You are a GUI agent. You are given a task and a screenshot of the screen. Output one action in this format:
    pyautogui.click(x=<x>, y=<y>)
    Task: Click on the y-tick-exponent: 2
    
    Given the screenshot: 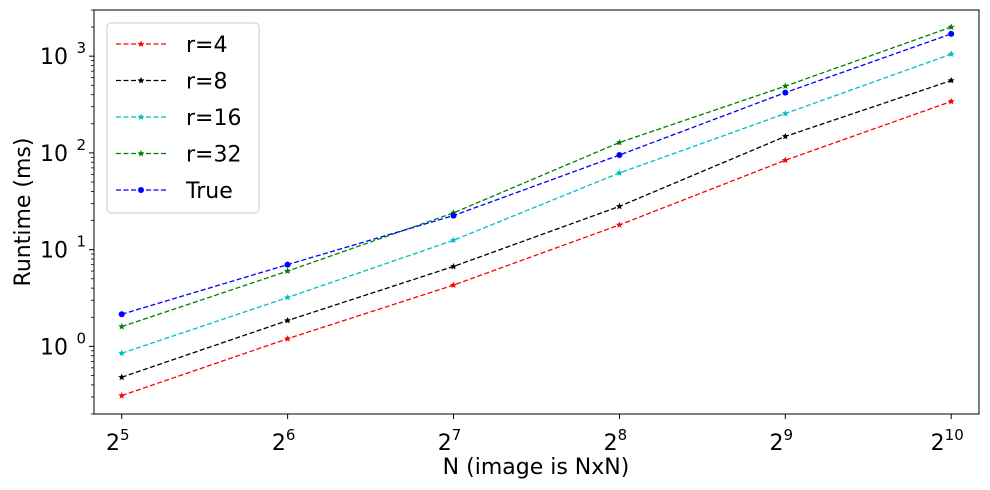 What is the action you would take?
    pyautogui.click(x=81, y=145)
    